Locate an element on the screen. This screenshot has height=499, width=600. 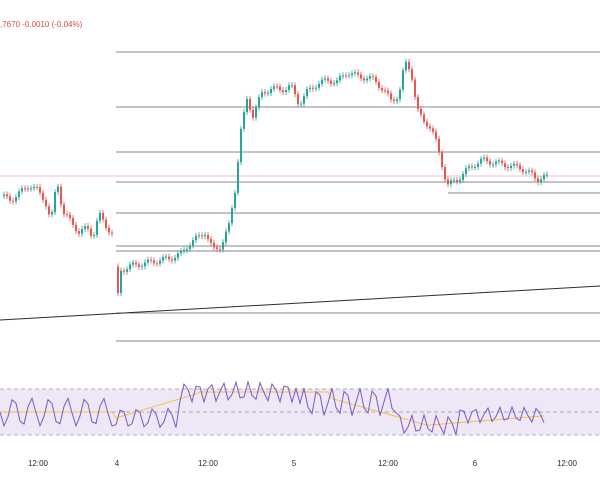
trendline is located at coordinates (300, 303).